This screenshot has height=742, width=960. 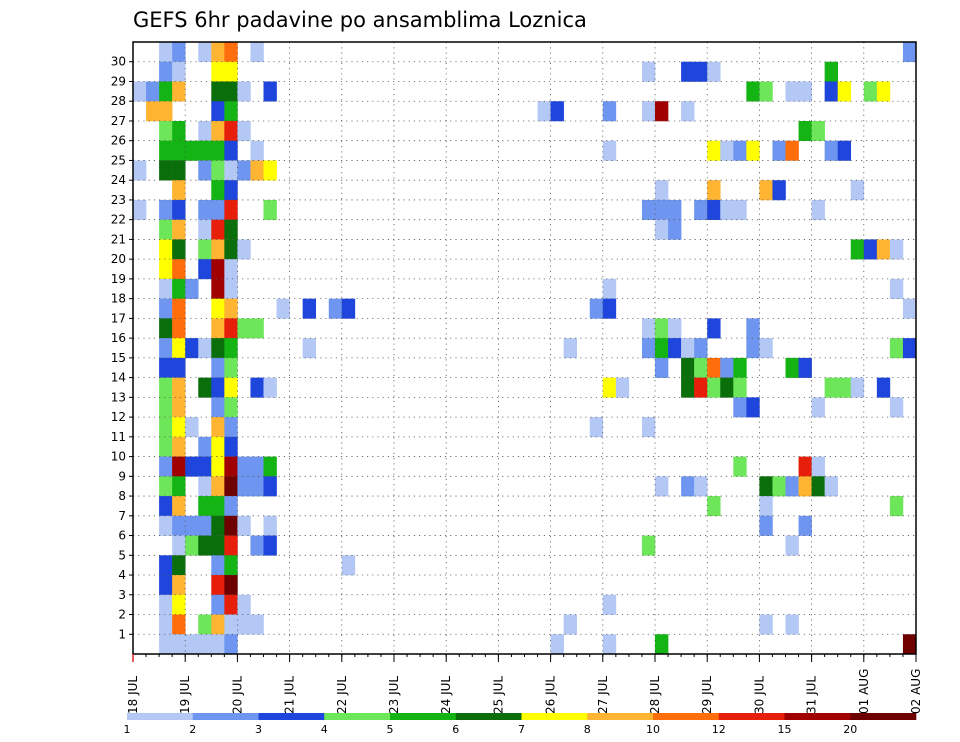 I want to click on y-tick-label: 21, so click(x=118, y=239).